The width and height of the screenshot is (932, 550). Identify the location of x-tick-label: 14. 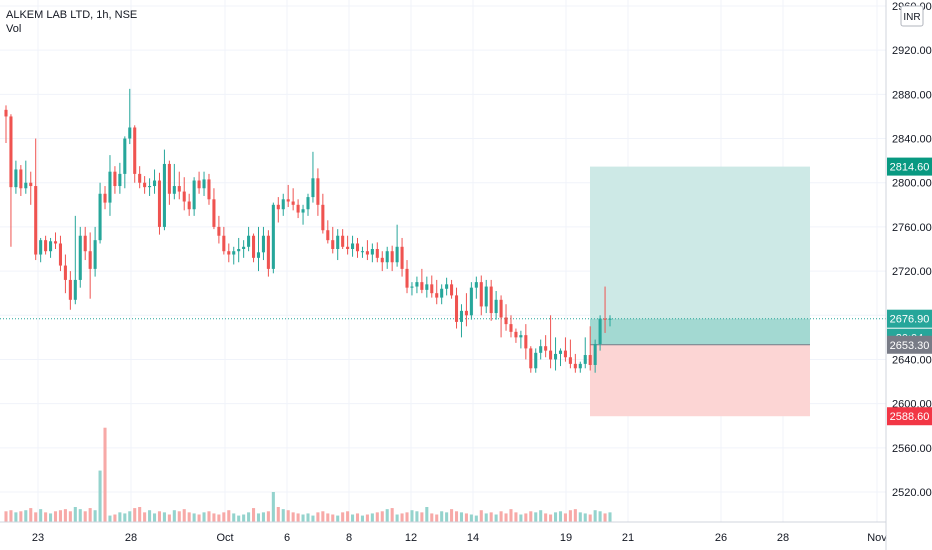
(473, 538).